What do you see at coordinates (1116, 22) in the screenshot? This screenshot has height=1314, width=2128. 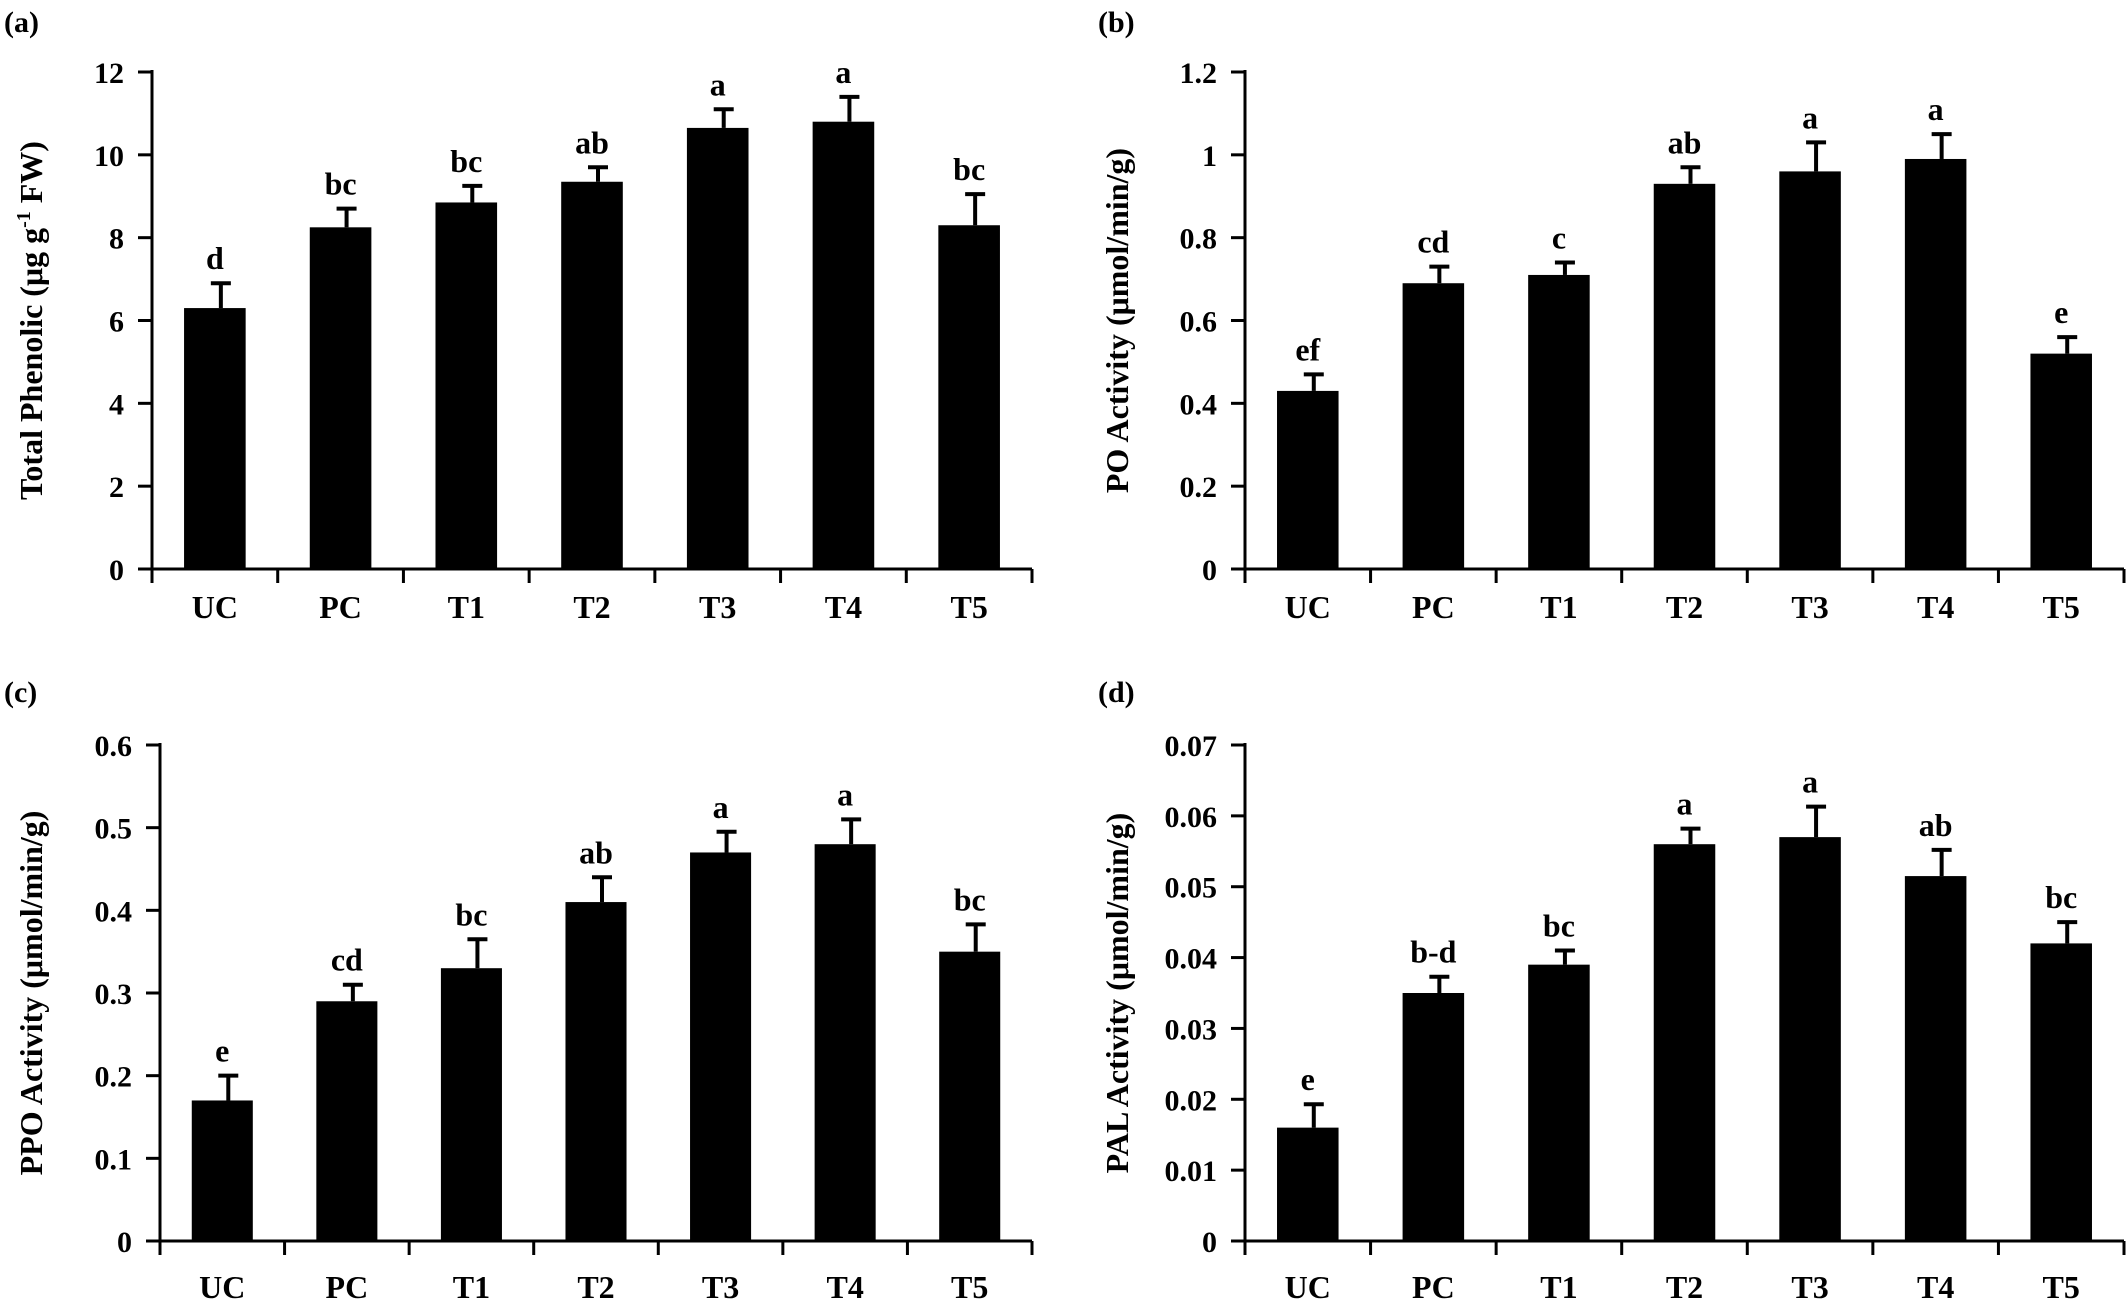 I see `panel-label: (b)` at bounding box center [1116, 22].